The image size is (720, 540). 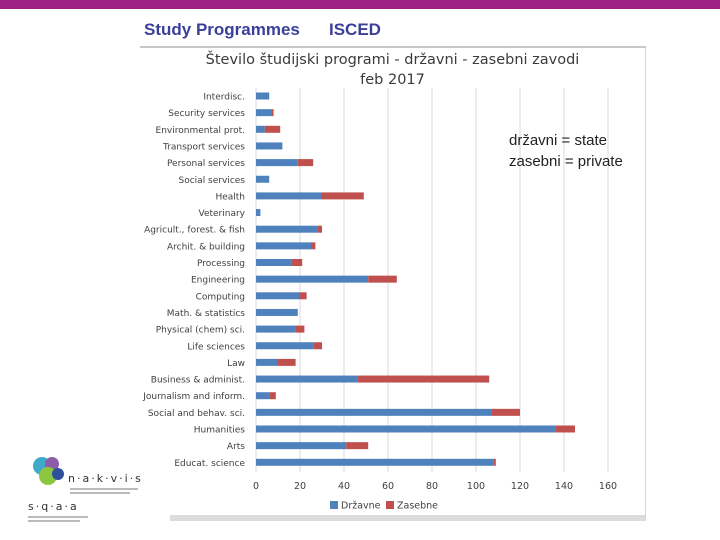 I want to click on category-label: Archit. & building, so click(x=206, y=247).